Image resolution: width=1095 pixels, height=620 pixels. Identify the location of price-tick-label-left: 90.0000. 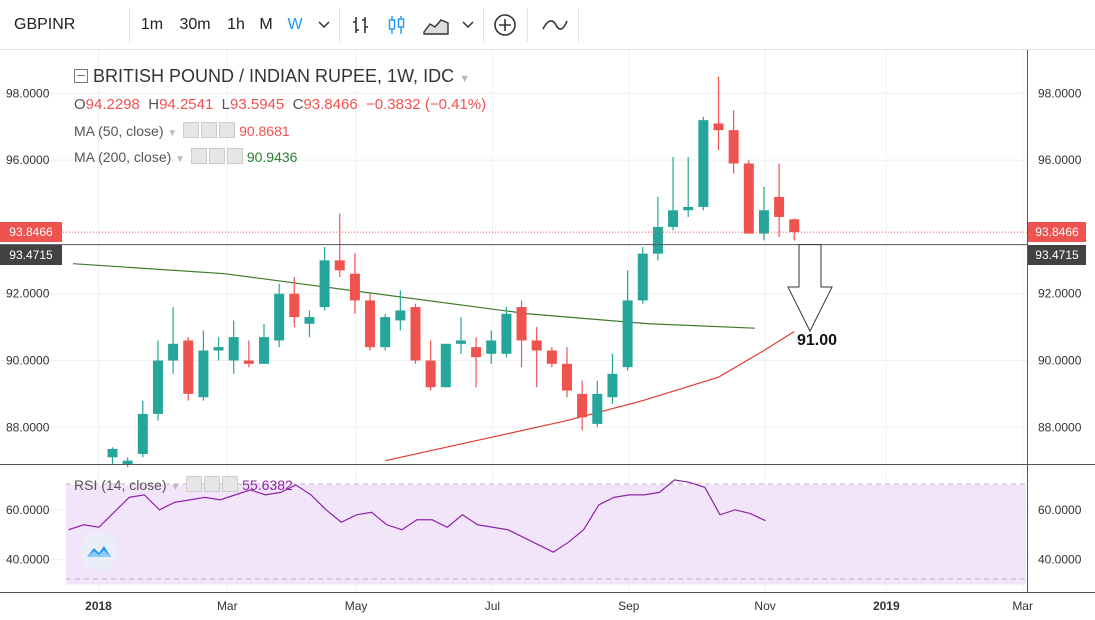
(28, 361).